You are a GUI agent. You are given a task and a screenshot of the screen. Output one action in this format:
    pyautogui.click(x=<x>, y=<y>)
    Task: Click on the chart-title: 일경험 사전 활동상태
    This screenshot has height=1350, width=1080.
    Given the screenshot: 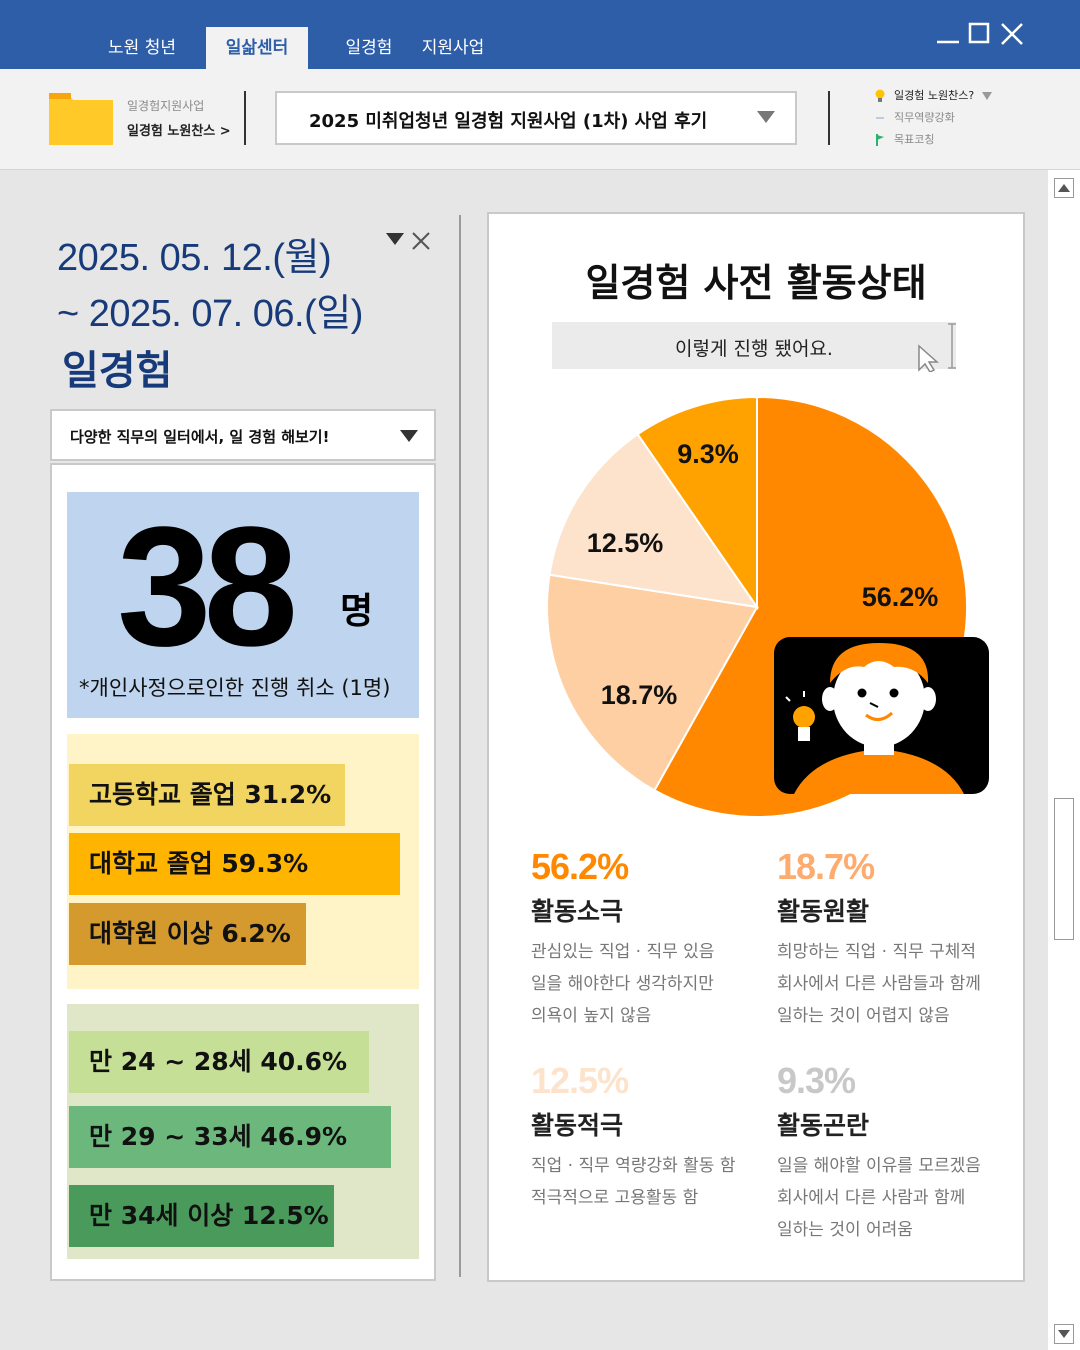 What is the action you would take?
    pyautogui.click(x=756, y=283)
    